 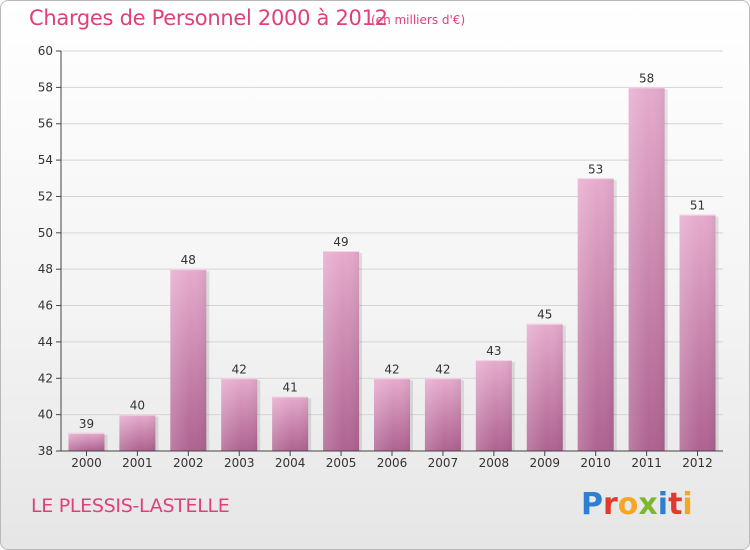 I want to click on data-label: 58, so click(x=646, y=78).